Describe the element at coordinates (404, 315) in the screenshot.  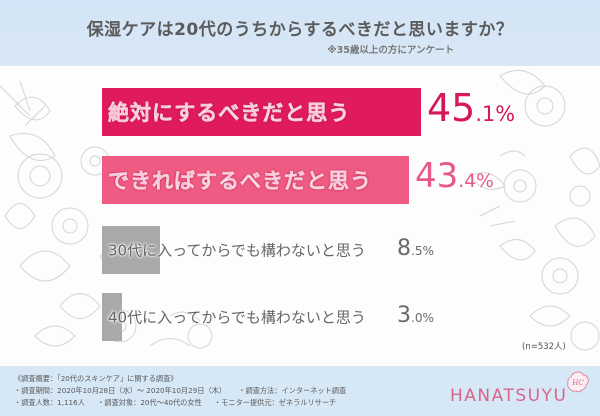
I see `percentage-integer: 3` at that location.